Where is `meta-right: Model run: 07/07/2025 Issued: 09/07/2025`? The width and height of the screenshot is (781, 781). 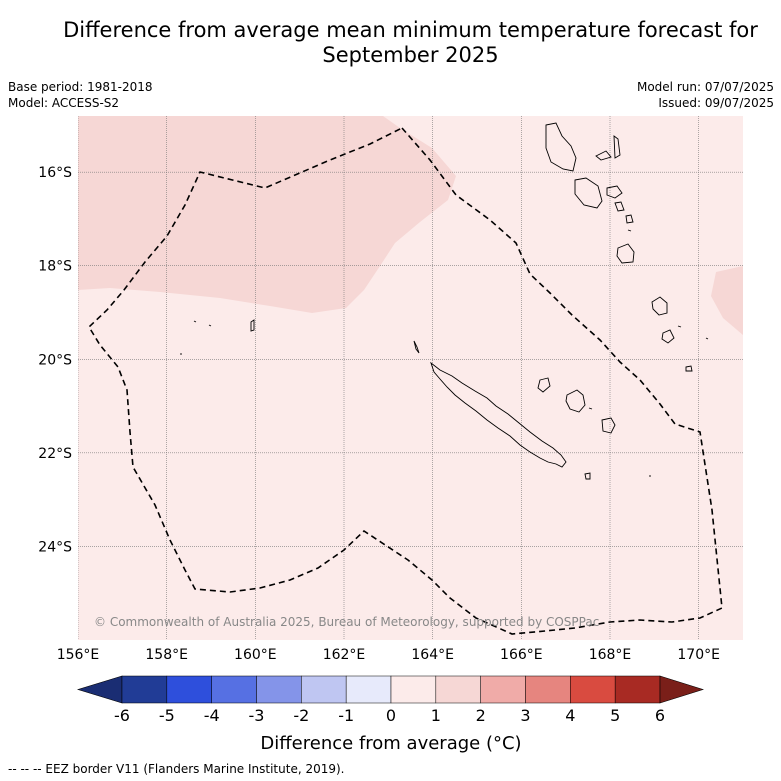
meta-right: Model run: 07/07/2025 Issued: 09/07/2025 is located at coordinates (705, 95).